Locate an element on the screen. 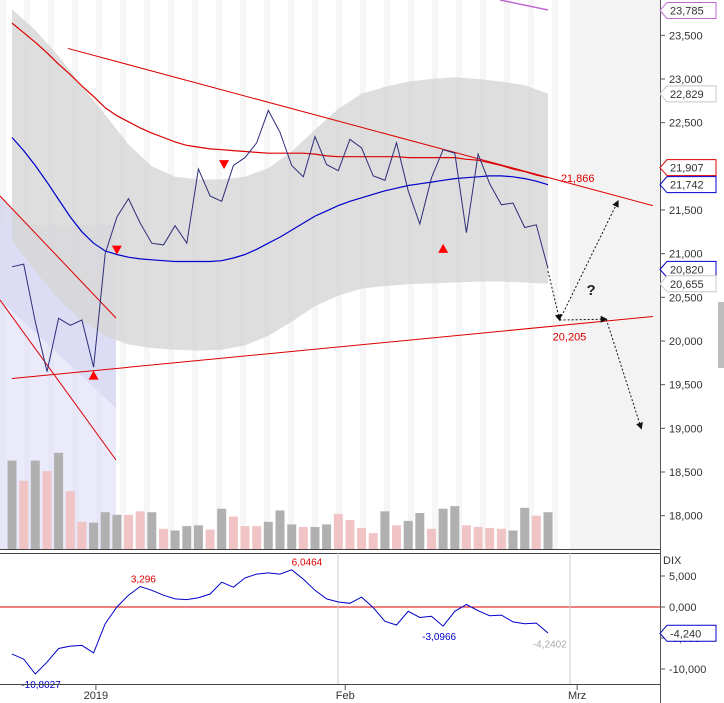 The image size is (724, 703). price-tag-label: 21,907 is located at coordinates (687, 169).